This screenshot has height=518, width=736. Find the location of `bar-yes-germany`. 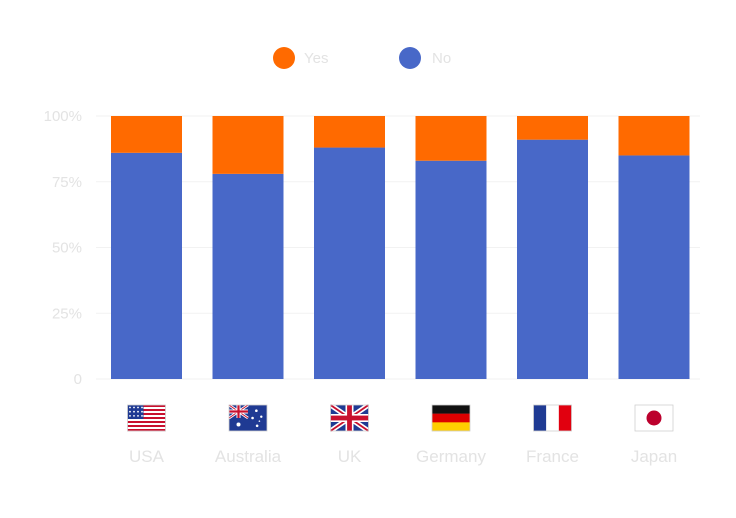

bar-yes-germany is located at coordinates (451, 138).